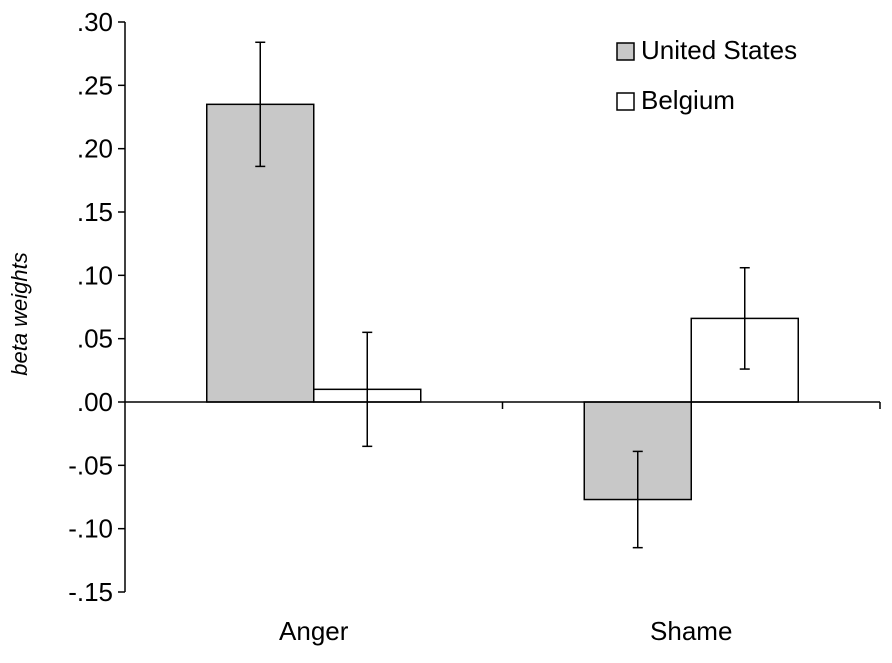  Describe the element at coordinates (706, 75) in the screenshot. I see `legend: United States Belgium` at that location.